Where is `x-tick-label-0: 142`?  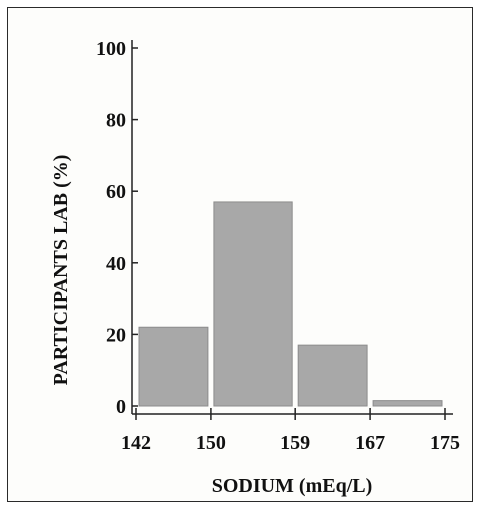 x-tick-label-0: 142 is located at coordinates (136, 443).